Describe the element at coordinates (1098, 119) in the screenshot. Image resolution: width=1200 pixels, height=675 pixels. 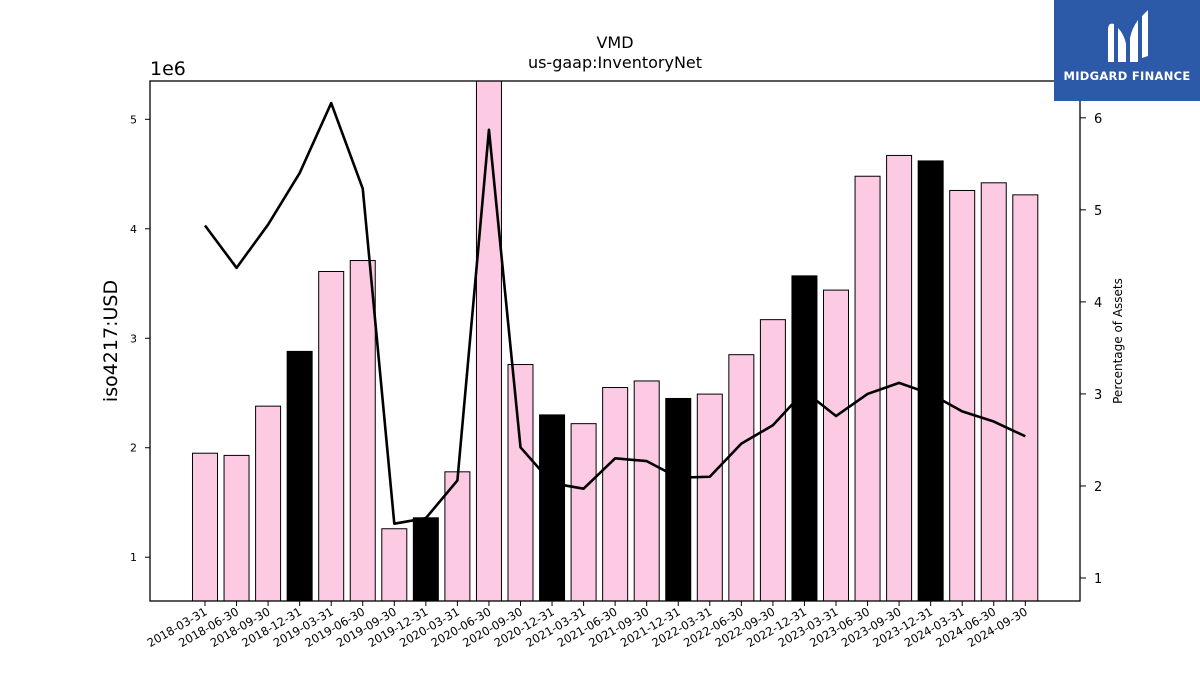
I see `y2-tick-label: 6` at that location.